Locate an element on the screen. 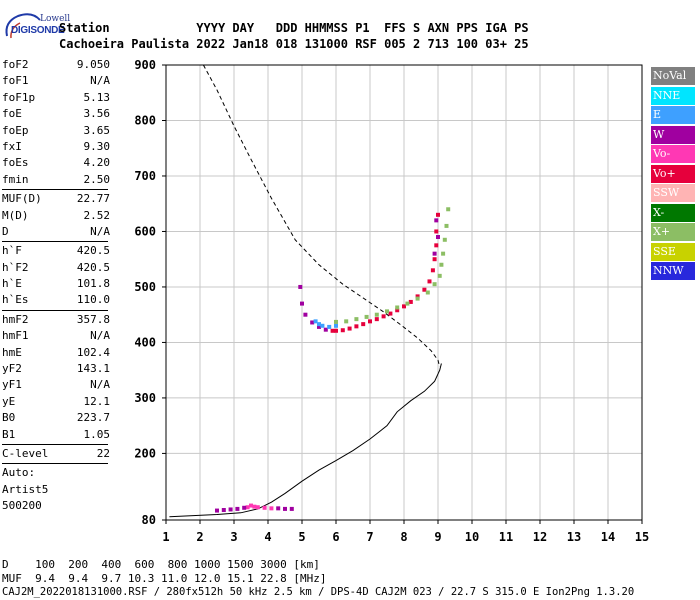 This screenshot has height=600, width=700. param-key: yE is located at coordinates (9, 401).